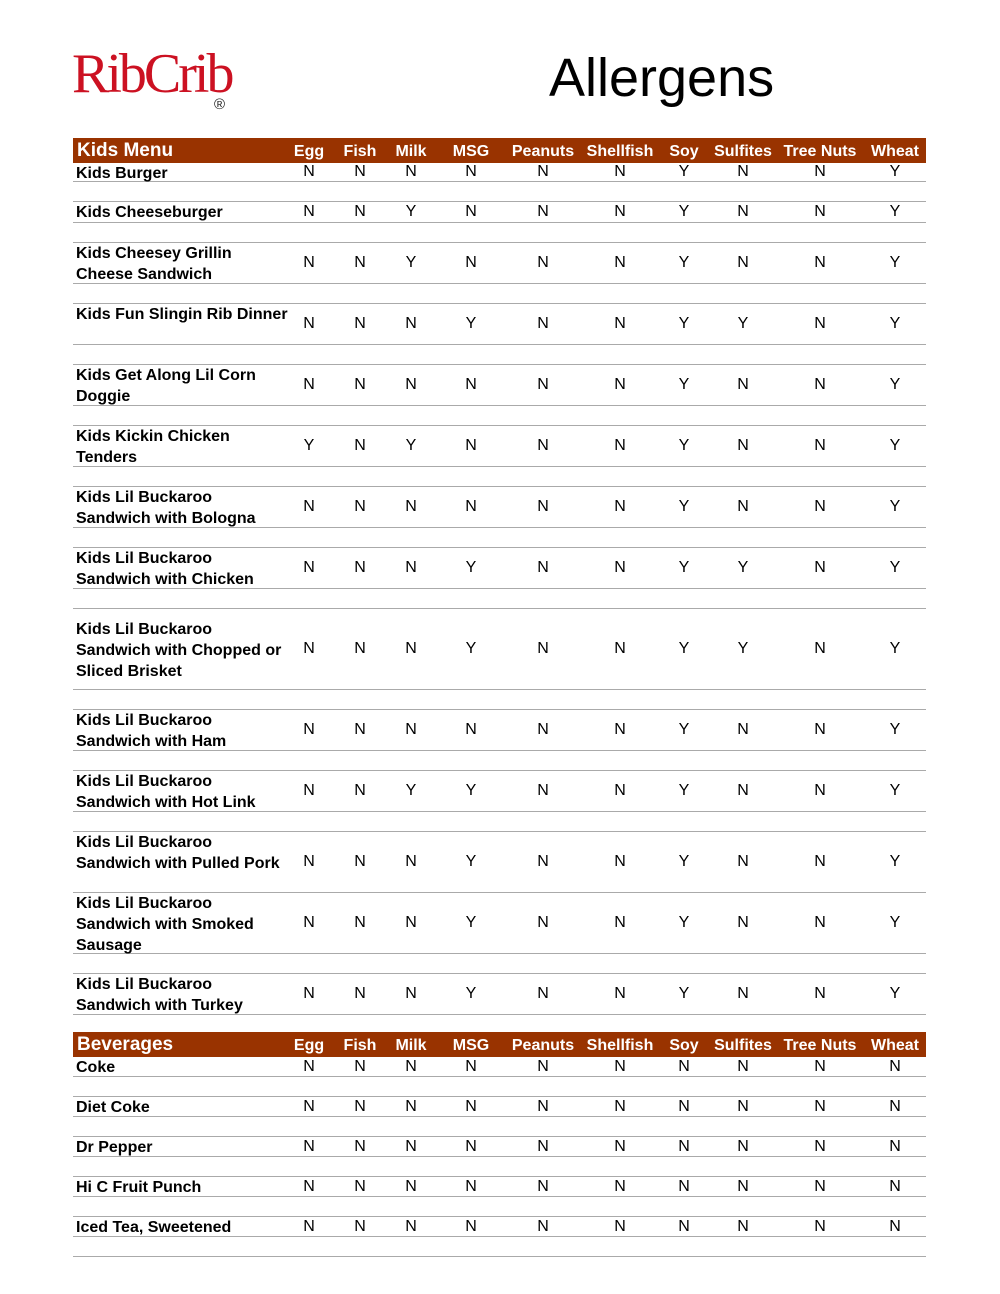 The image size is (1000, 1294). Describe the element at coordinates (499, 1107) in the screenshot. I see `table-row: Diet Coke N N N N N N N N N N` at that location.